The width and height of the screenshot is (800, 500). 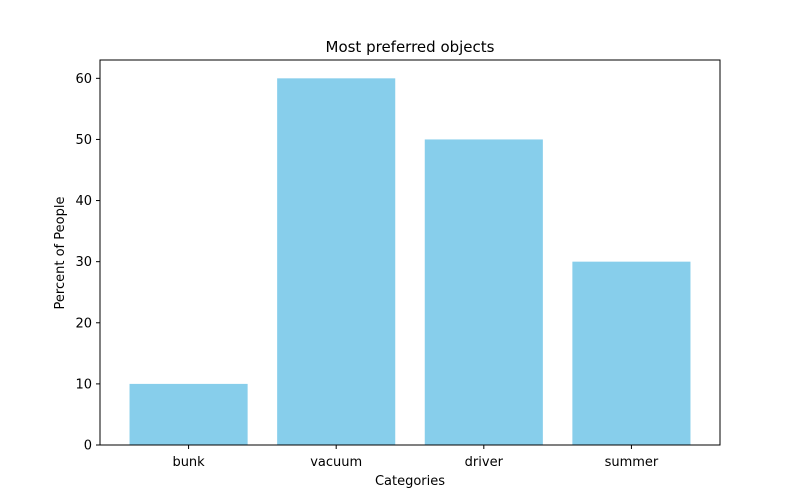 I want to click on y-tick-label: 60, so click(x=83, y=79).